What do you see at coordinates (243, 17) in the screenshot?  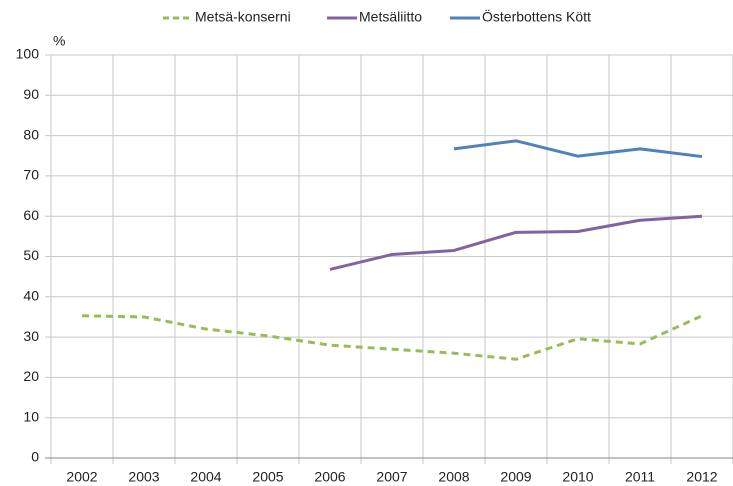 I see `legend-label: Metsä-konserni` at bounding box center [243, 17].